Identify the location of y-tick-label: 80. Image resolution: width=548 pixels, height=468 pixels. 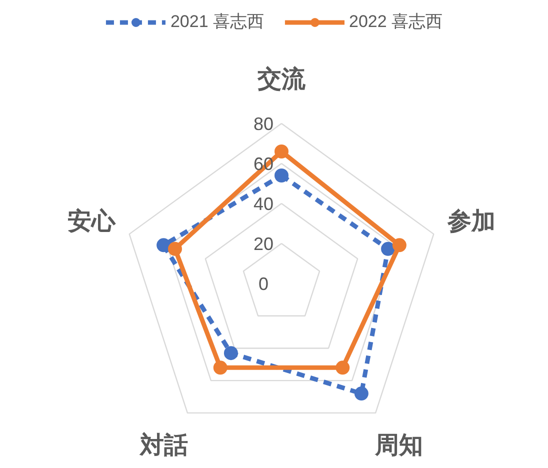
(263, 124).